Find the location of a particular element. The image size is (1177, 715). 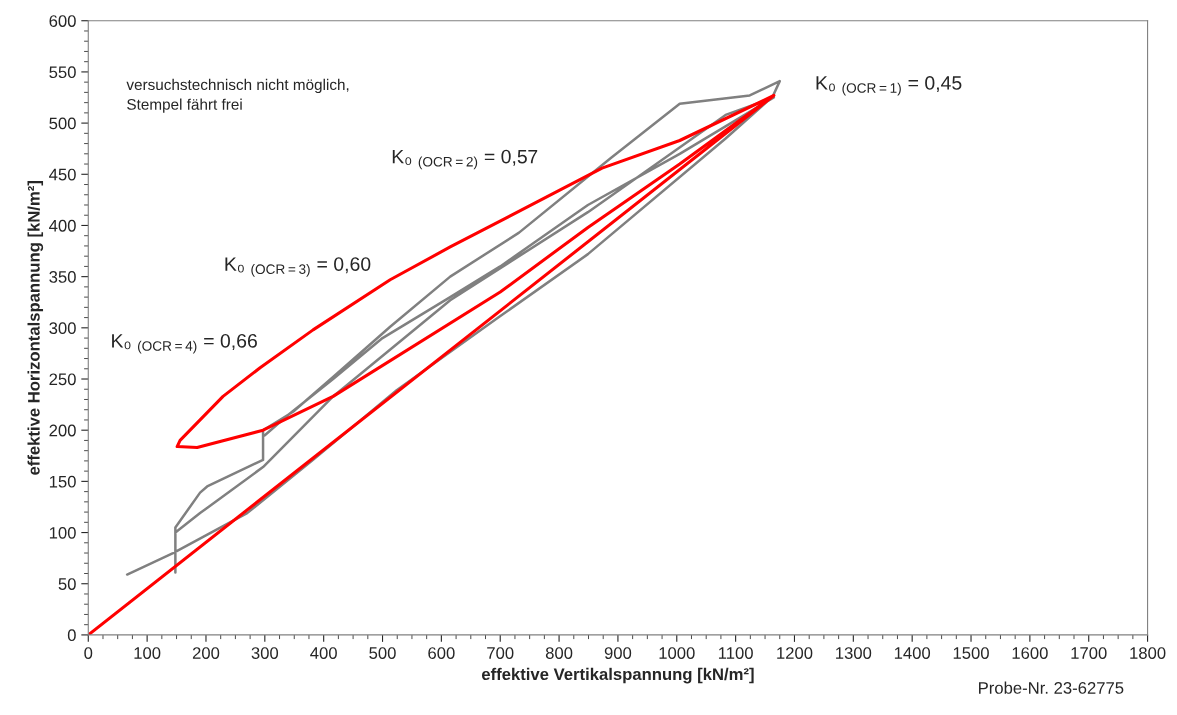

y-tick-label: 0 is located at coordinates (71, 635).